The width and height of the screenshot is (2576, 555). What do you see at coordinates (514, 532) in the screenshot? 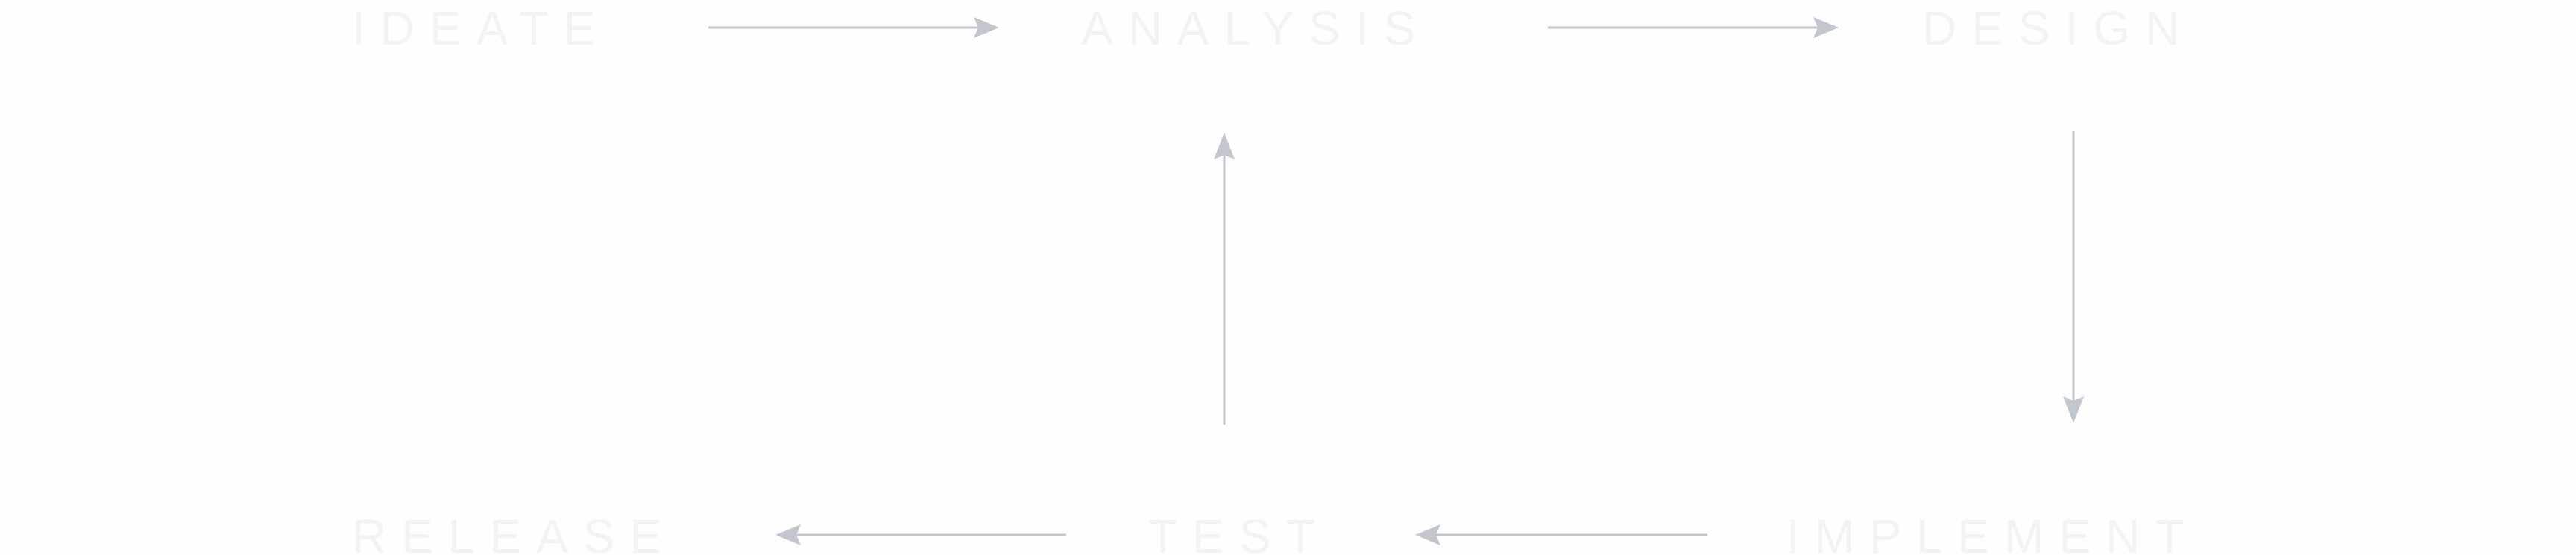
I see `stage-label-release: RELEASE` at bounding box center [514, 532].